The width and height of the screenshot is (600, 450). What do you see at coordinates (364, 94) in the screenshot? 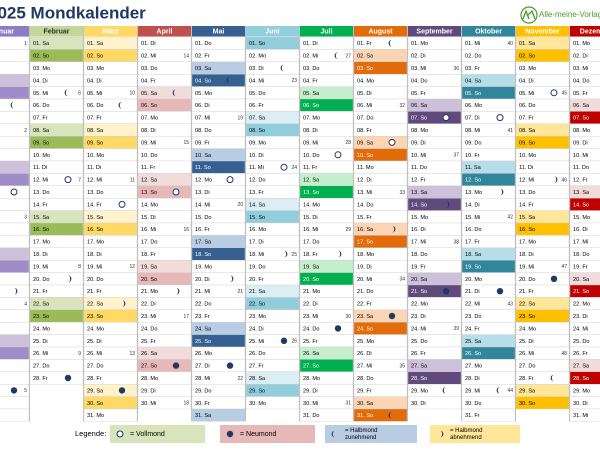
I see `day-label: 05. Di` at bounding box center [364, 94].